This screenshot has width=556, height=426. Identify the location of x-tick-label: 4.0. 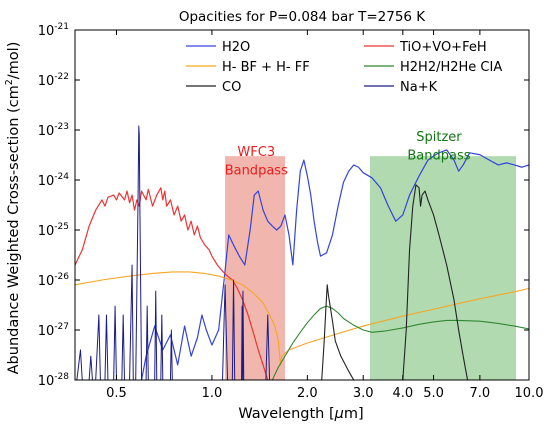
(402, 393).